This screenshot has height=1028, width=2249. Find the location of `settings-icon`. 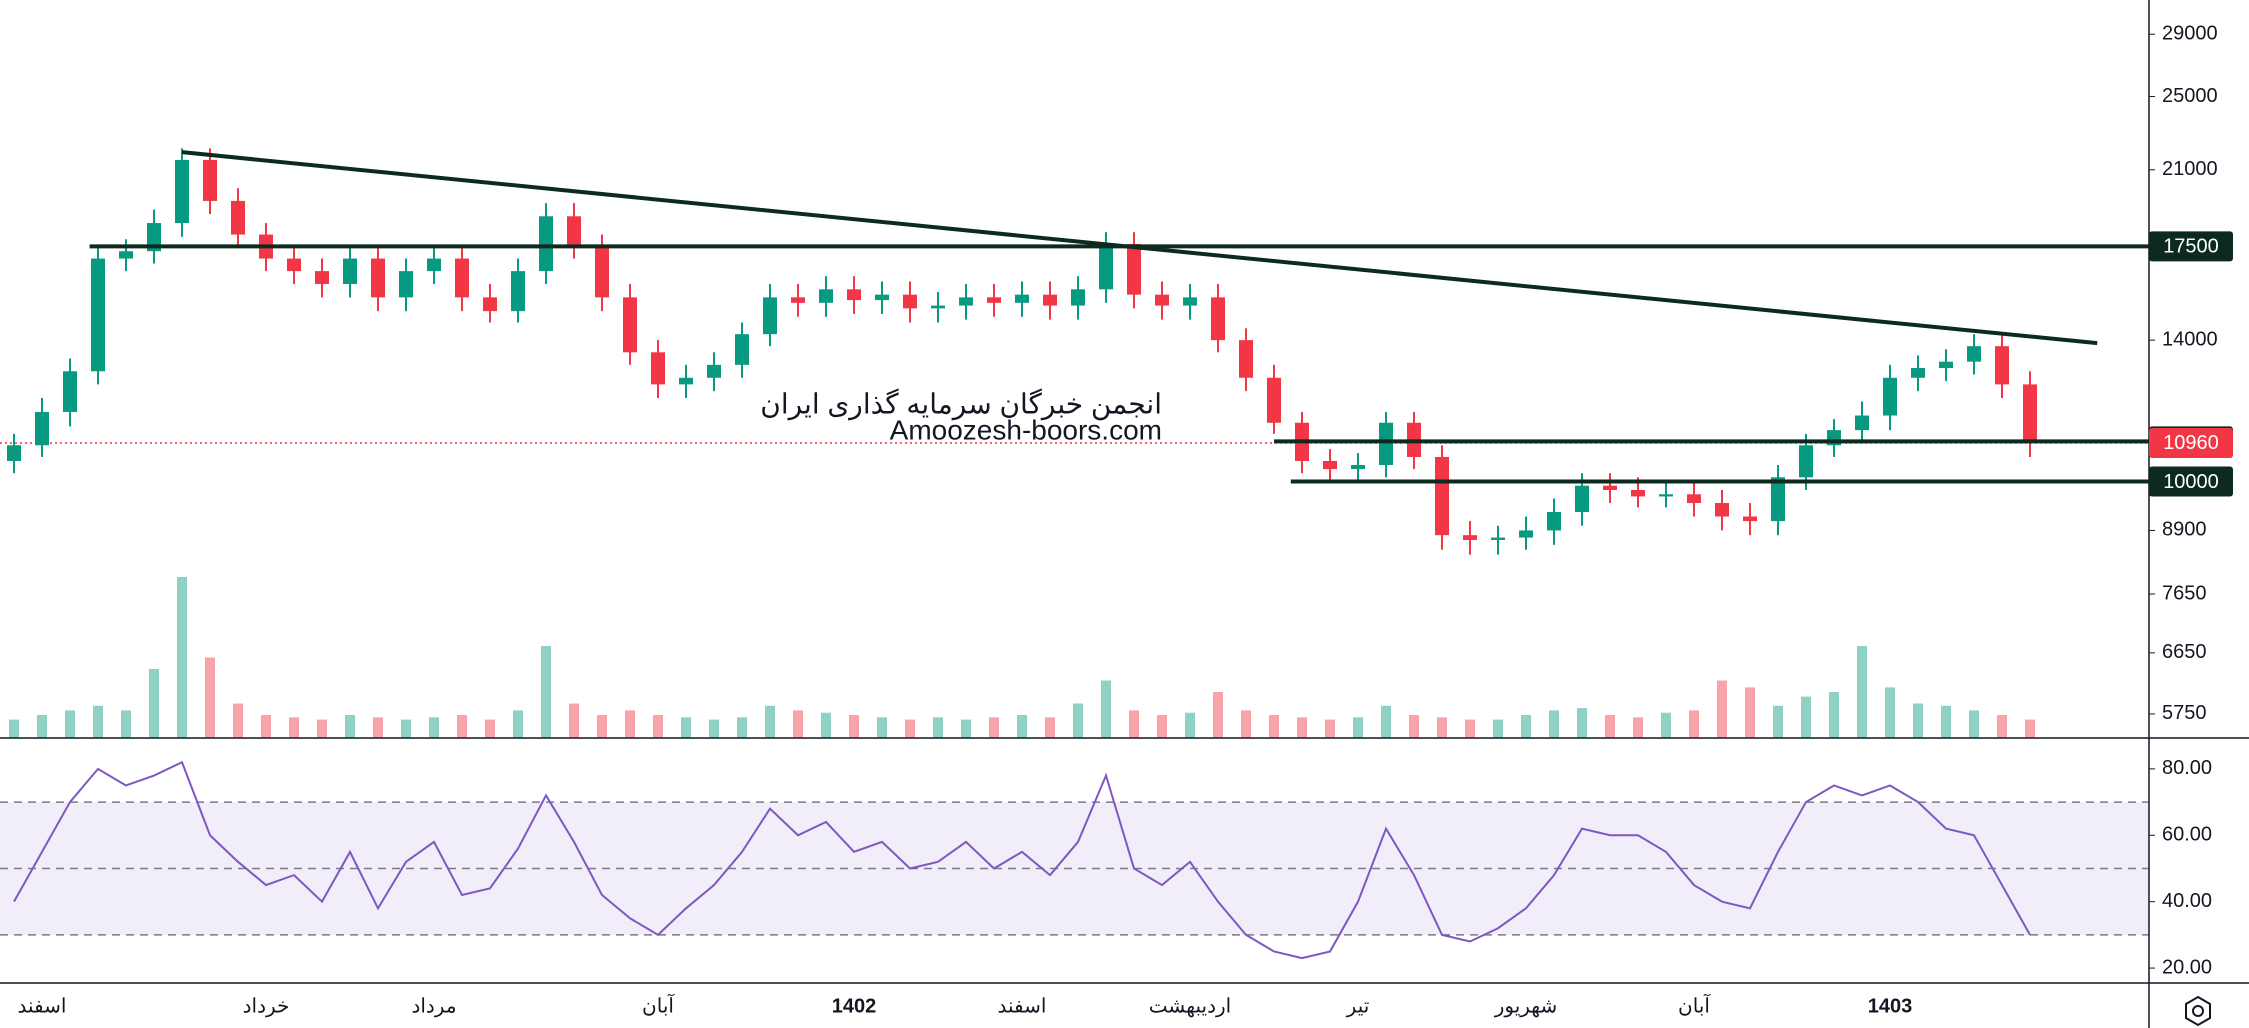

settings-icon is located at coordinates (2198, 1011).